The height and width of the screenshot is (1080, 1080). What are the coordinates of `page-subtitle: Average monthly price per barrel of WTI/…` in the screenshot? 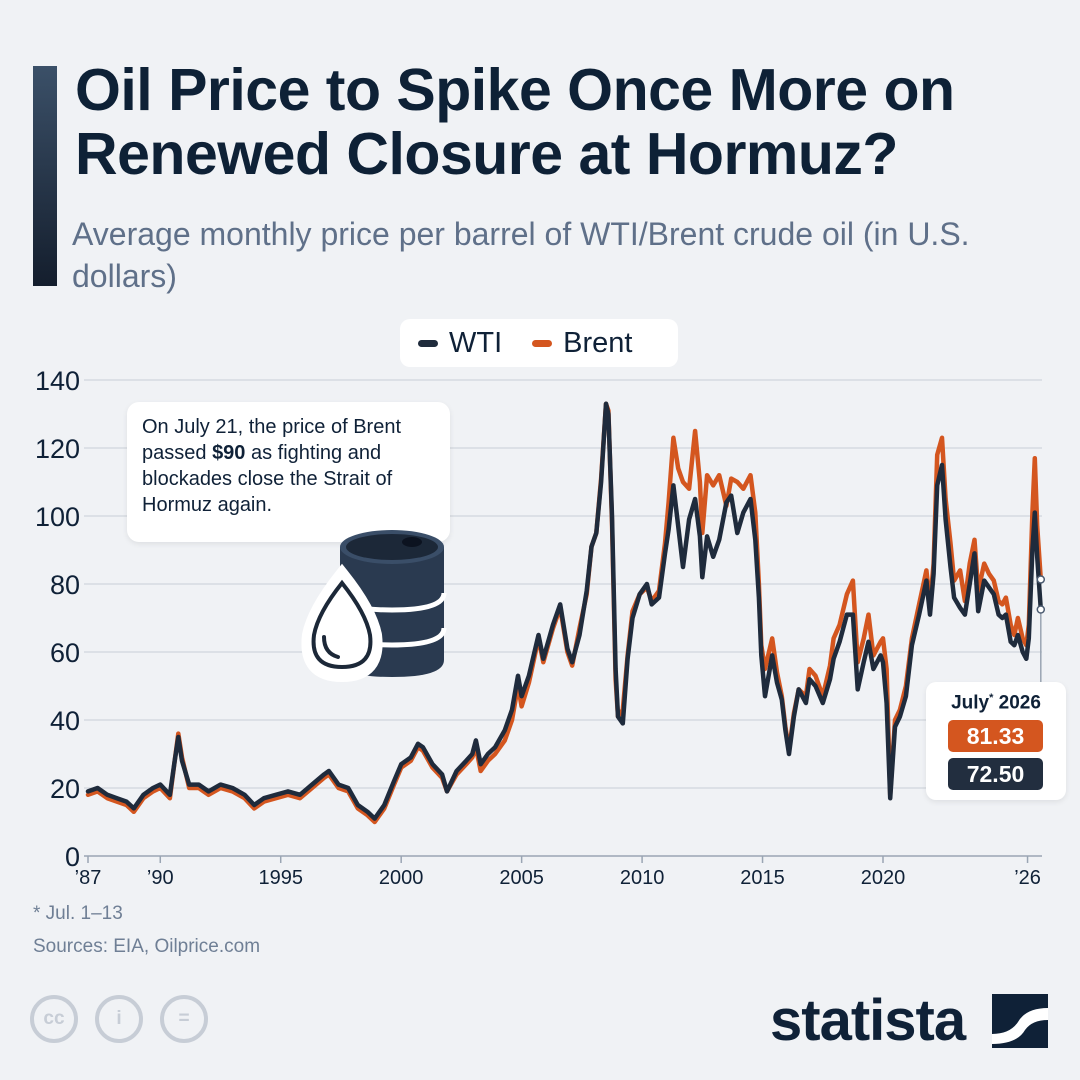 It's located at (521, 255).